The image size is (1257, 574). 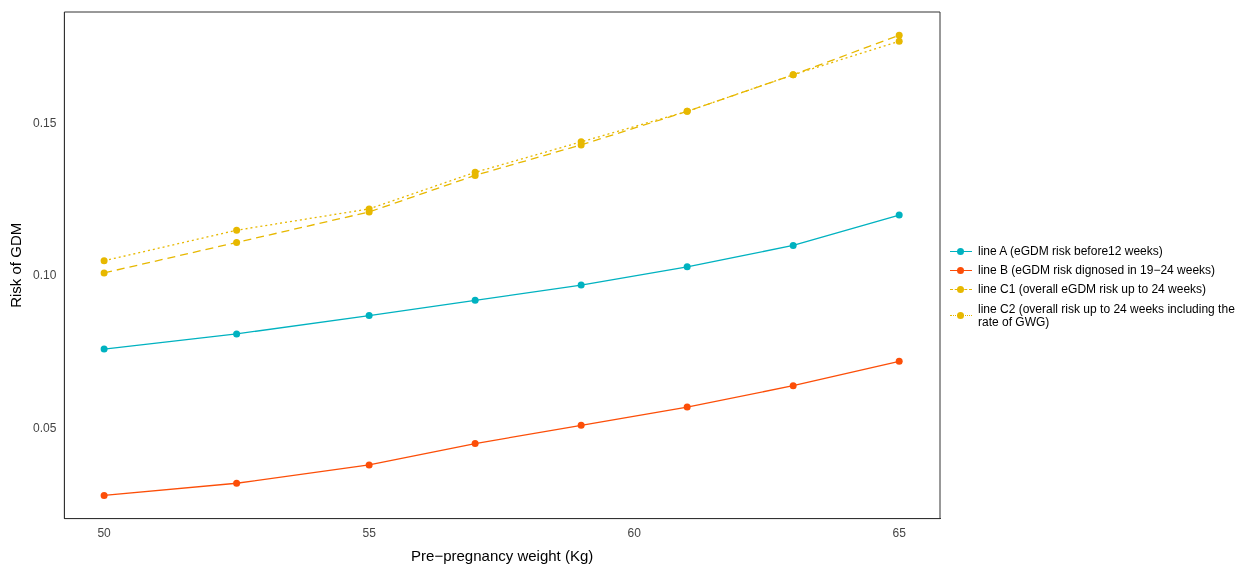 I want to click on y-tick-label: 0.15, so click(x=45, y=122).